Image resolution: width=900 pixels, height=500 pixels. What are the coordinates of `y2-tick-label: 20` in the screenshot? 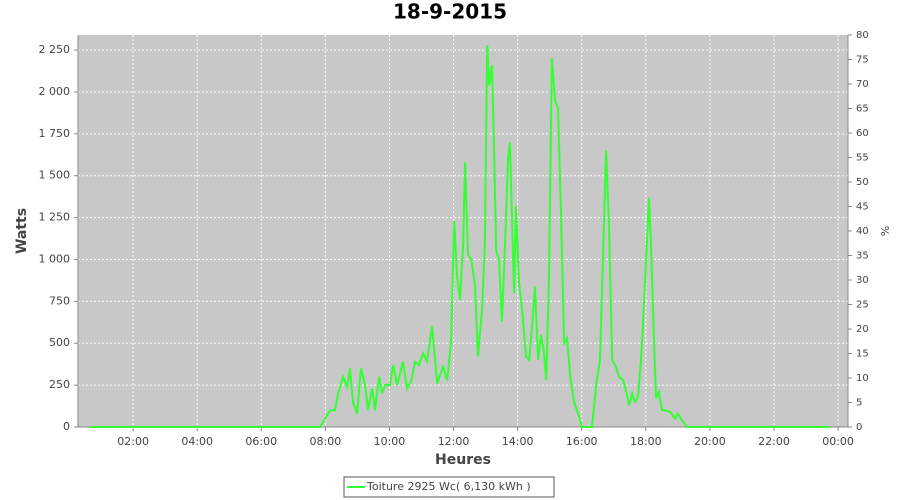 It's located at (862, 329).